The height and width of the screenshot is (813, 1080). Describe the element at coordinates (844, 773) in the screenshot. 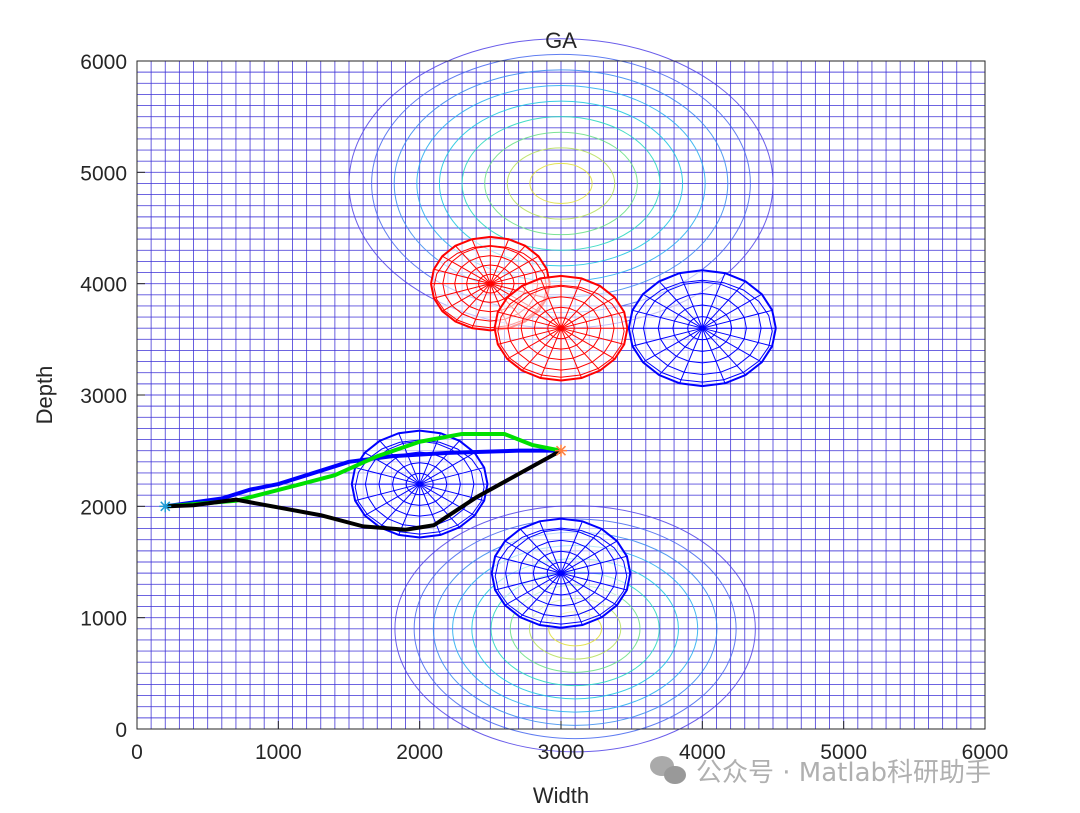

I see `watermark-text: 公众号 · Matlab科研助手` at that location.